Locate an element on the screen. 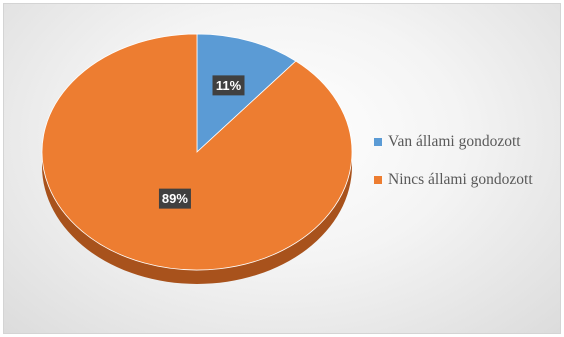 The height and width of the screenshot is (337, 564). data-label-text-0: 11% is located at coordinates (229, 85).